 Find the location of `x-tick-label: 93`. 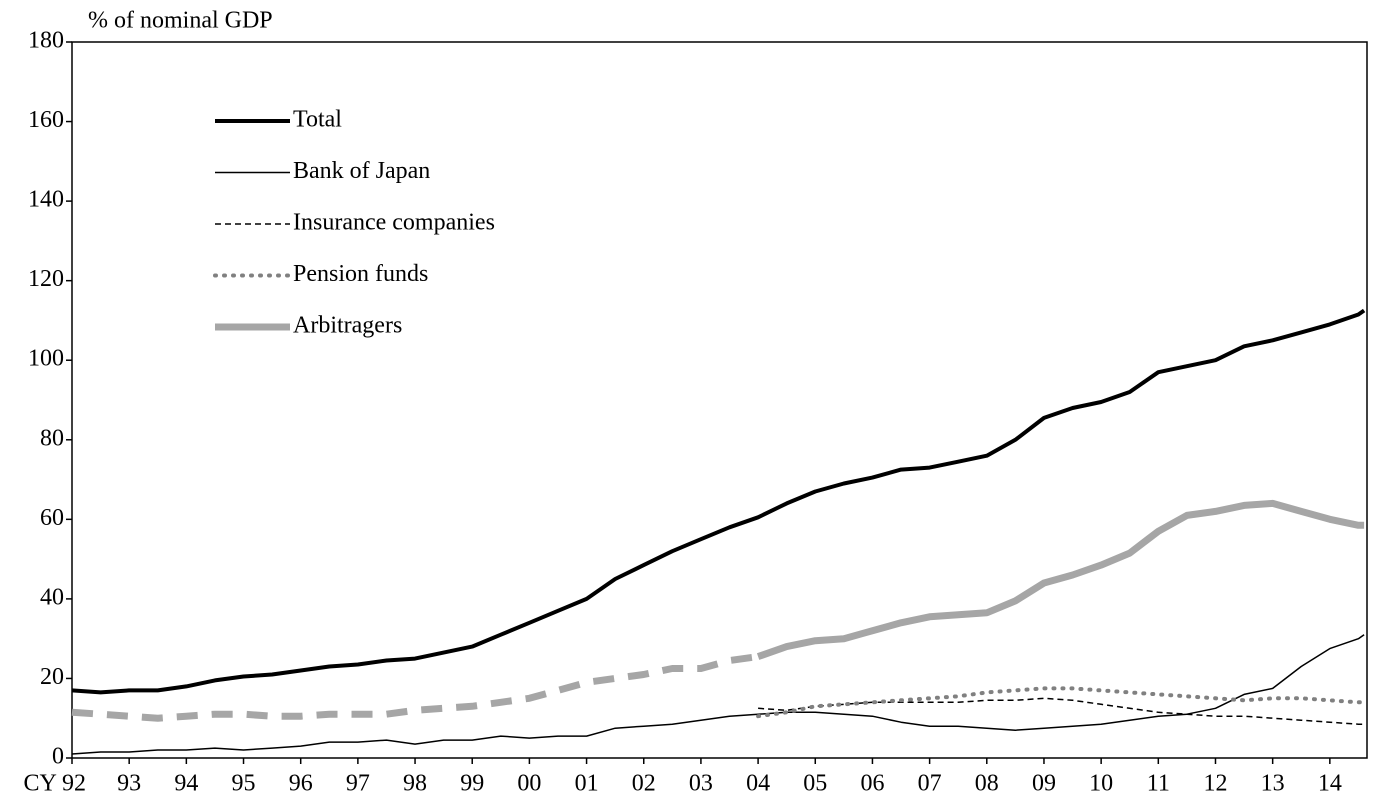

x-tick-label: 93 is located at coordinates (129, 784).